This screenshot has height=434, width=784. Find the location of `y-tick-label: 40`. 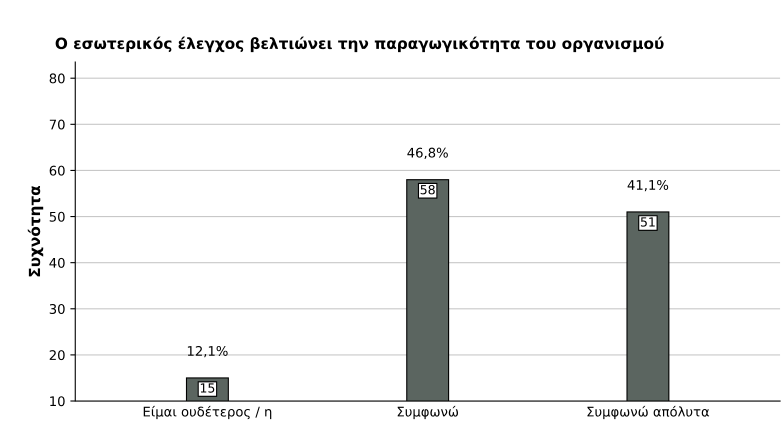

y-tick-label: 40 is located at coordinates (57, 263).